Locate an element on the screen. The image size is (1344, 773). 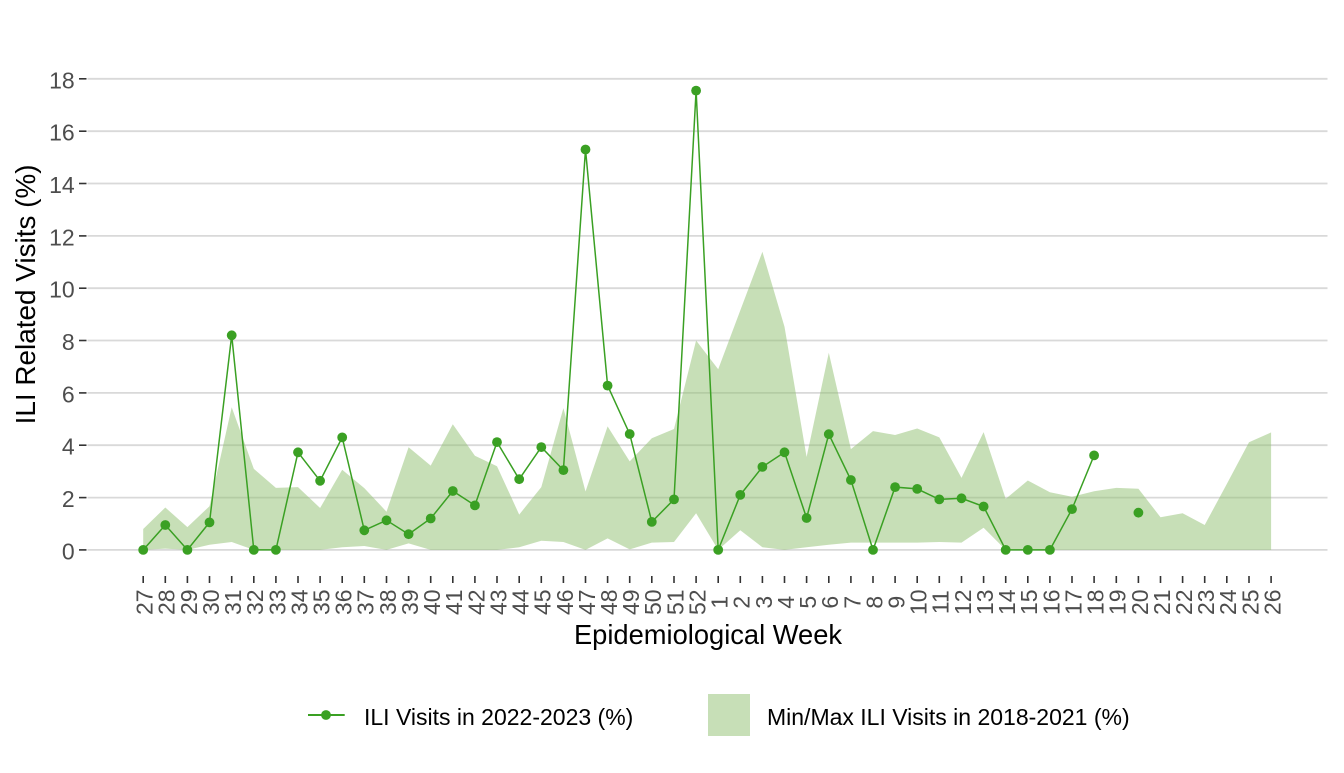
svg-text: 39 is located at coordinates (410, 602).